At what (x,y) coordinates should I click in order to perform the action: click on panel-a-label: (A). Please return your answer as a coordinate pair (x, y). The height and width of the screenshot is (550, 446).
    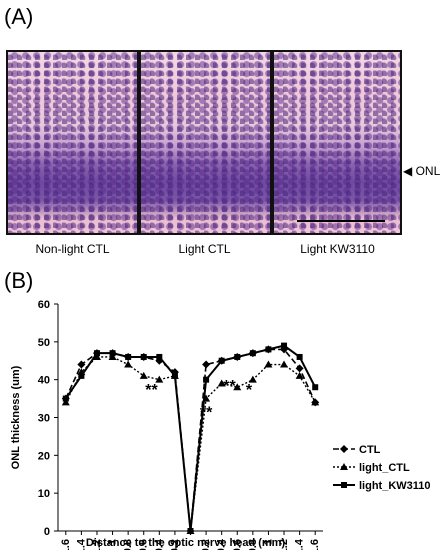
    Looking at the image, I should click on (19, 16).